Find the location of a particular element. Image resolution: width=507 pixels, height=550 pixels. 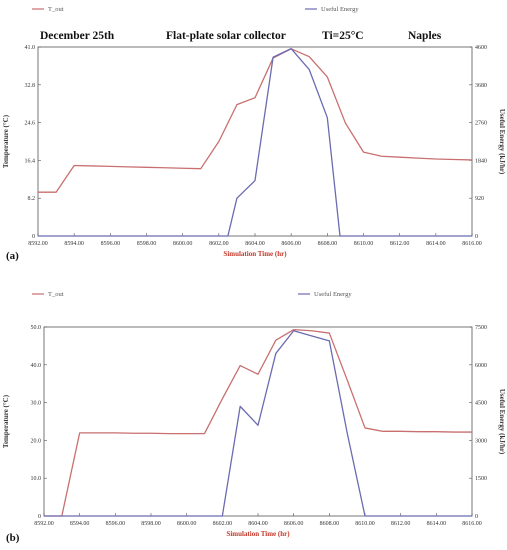

y-left-tick-label: 41.0 is located at coordinates (30, 48).